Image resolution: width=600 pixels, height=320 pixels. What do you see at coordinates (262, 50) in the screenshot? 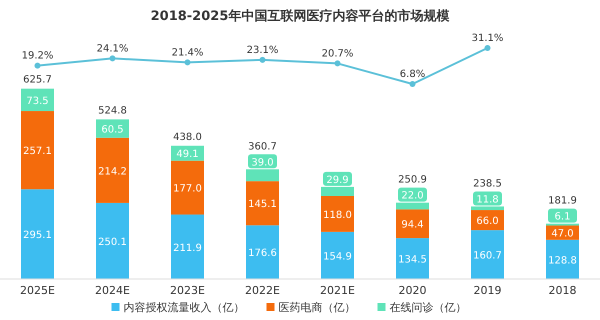
I see `data-label: 23.1%` at bounding box center [262, 50].